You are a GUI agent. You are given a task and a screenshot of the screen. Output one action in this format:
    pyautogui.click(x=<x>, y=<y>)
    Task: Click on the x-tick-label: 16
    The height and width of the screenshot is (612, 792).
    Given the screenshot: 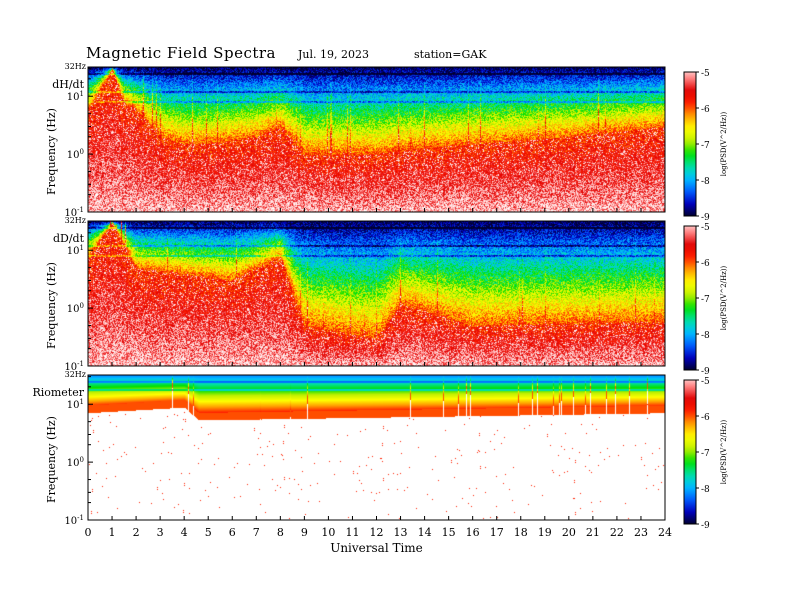 What is the action you would take?
    pyautogui.click(x=473, y=532)
    